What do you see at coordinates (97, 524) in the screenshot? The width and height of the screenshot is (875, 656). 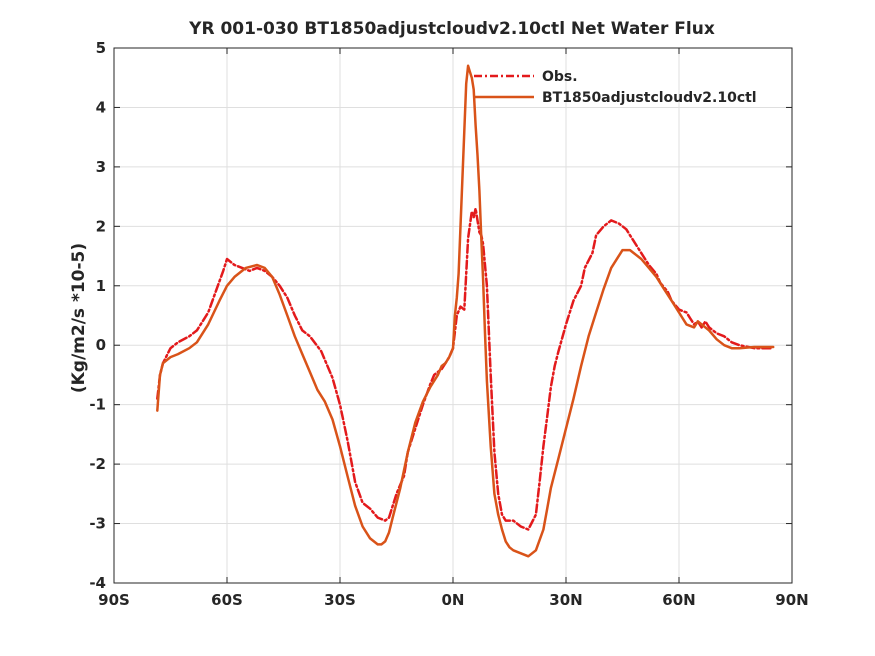 I see `y-tick-label: -3` at bounding box center [97, 524].